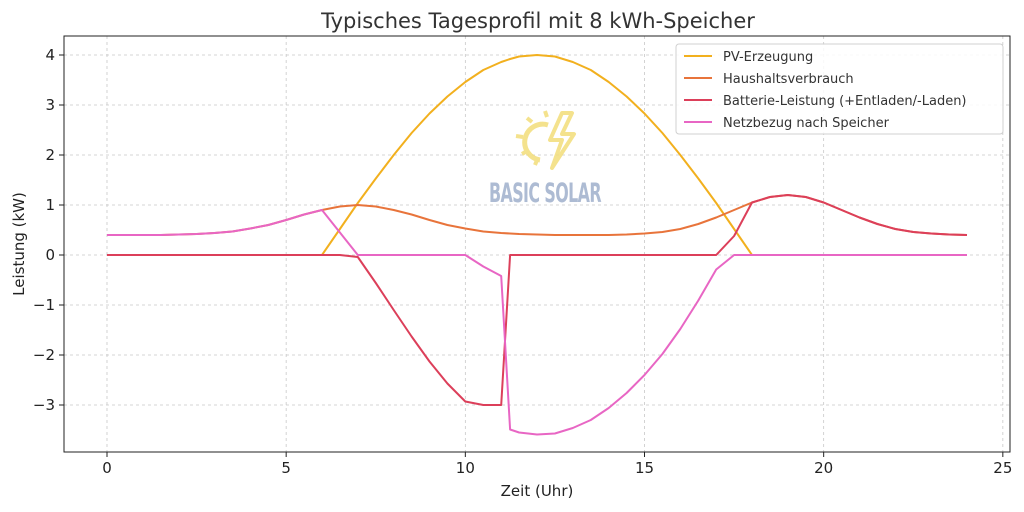 The image size is (1024, 512). What do you see at coordinates (465, 468) in the screenshot?
I see `x-tick-label: 10` at bounding box center [465, 468].